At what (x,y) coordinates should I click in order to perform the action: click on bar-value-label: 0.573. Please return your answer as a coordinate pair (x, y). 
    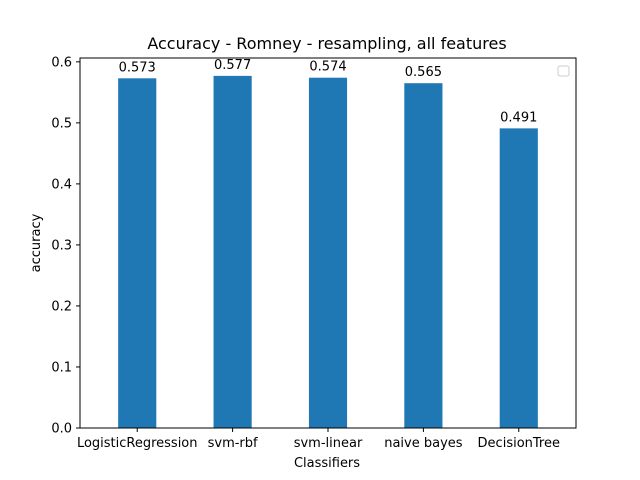
    Looking at the image, I should click on (137, 67).